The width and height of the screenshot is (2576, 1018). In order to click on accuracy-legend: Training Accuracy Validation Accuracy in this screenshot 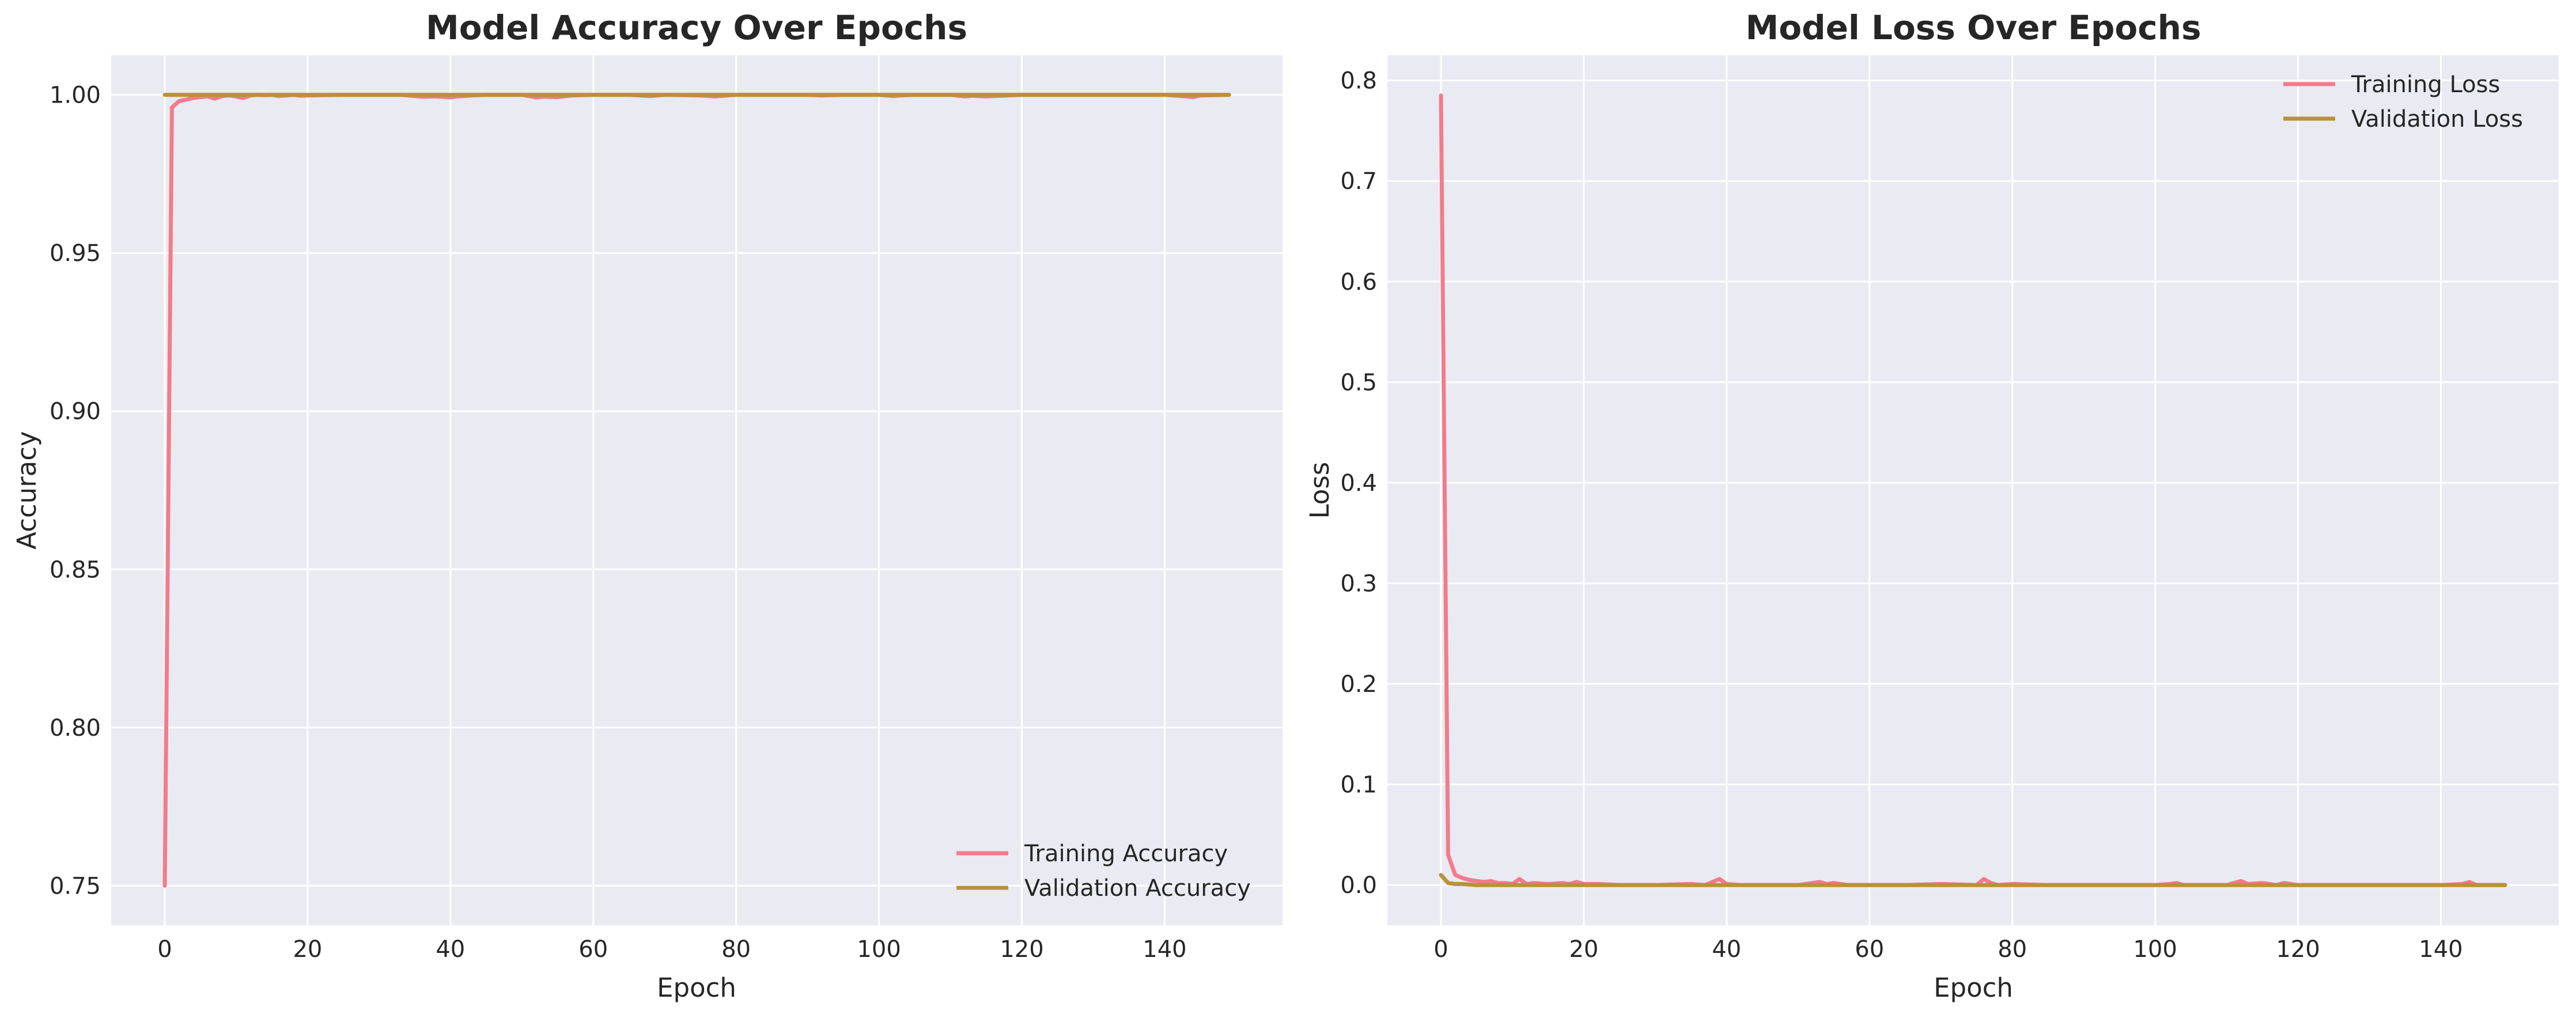, I will do `click(1103, 871)`.